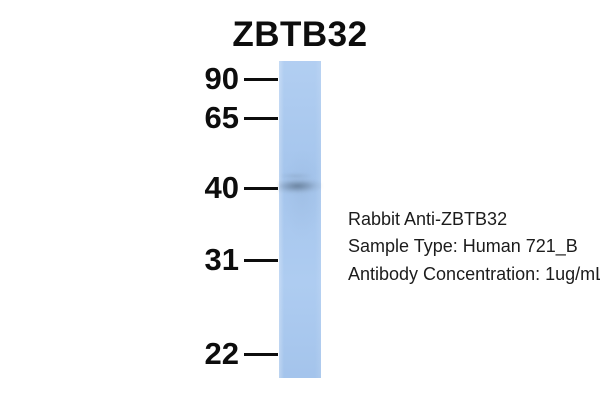 The height and width of the screenshot is (400, 600). What do you see at coordinates (299, 176) in the screenshot?
I see `protein-band-halo` at bounding box center [299, 176].